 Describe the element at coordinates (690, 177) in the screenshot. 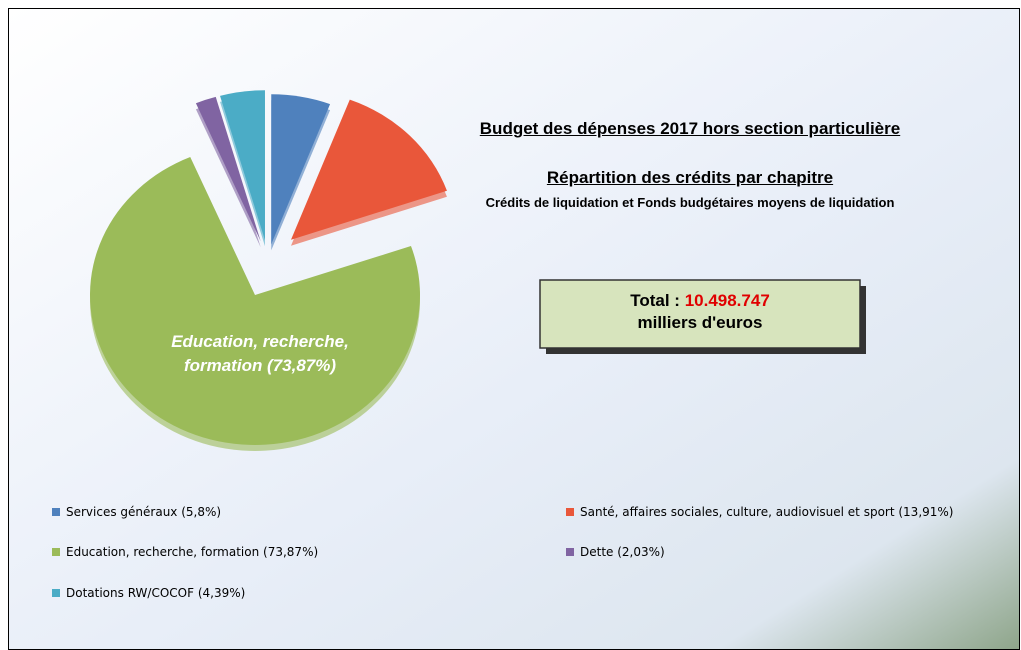

I see `chart-title-2: Répartition des crédits par chapitre` at that location.